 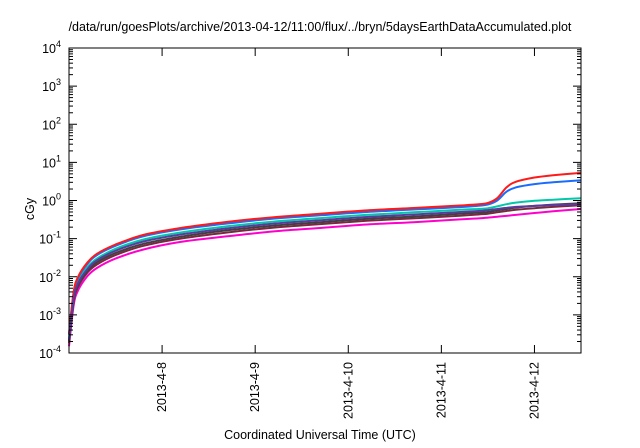 I want to click on y-tick-label: 10⁰, so click(x=51, y=200).